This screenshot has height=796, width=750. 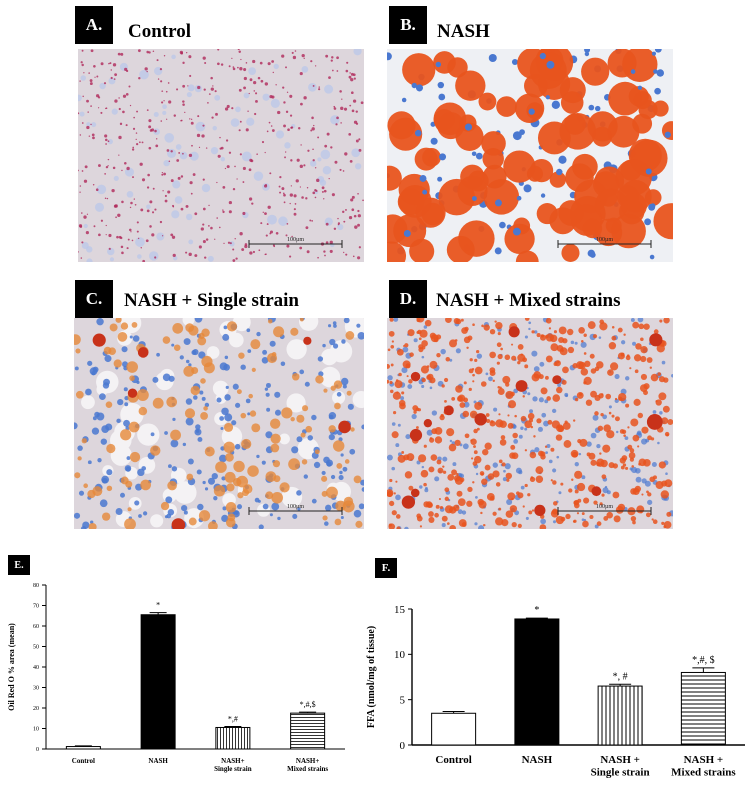 What do you see at coordinates (233, 765) in the screenshot?
I see `category-label-2: NASH+ Single strain` at bounding box center [233, 765].